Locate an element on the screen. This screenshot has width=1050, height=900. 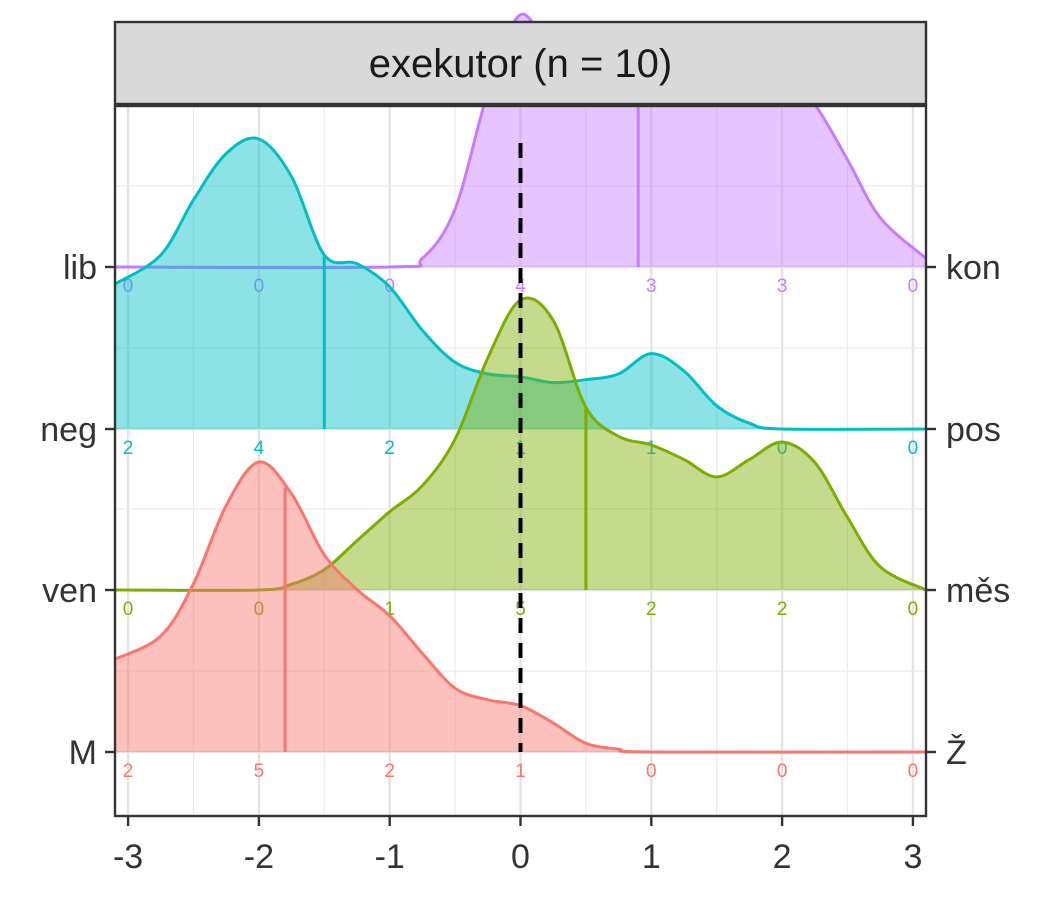
count-label-ven: 1 is located at coordinates (389, 609).